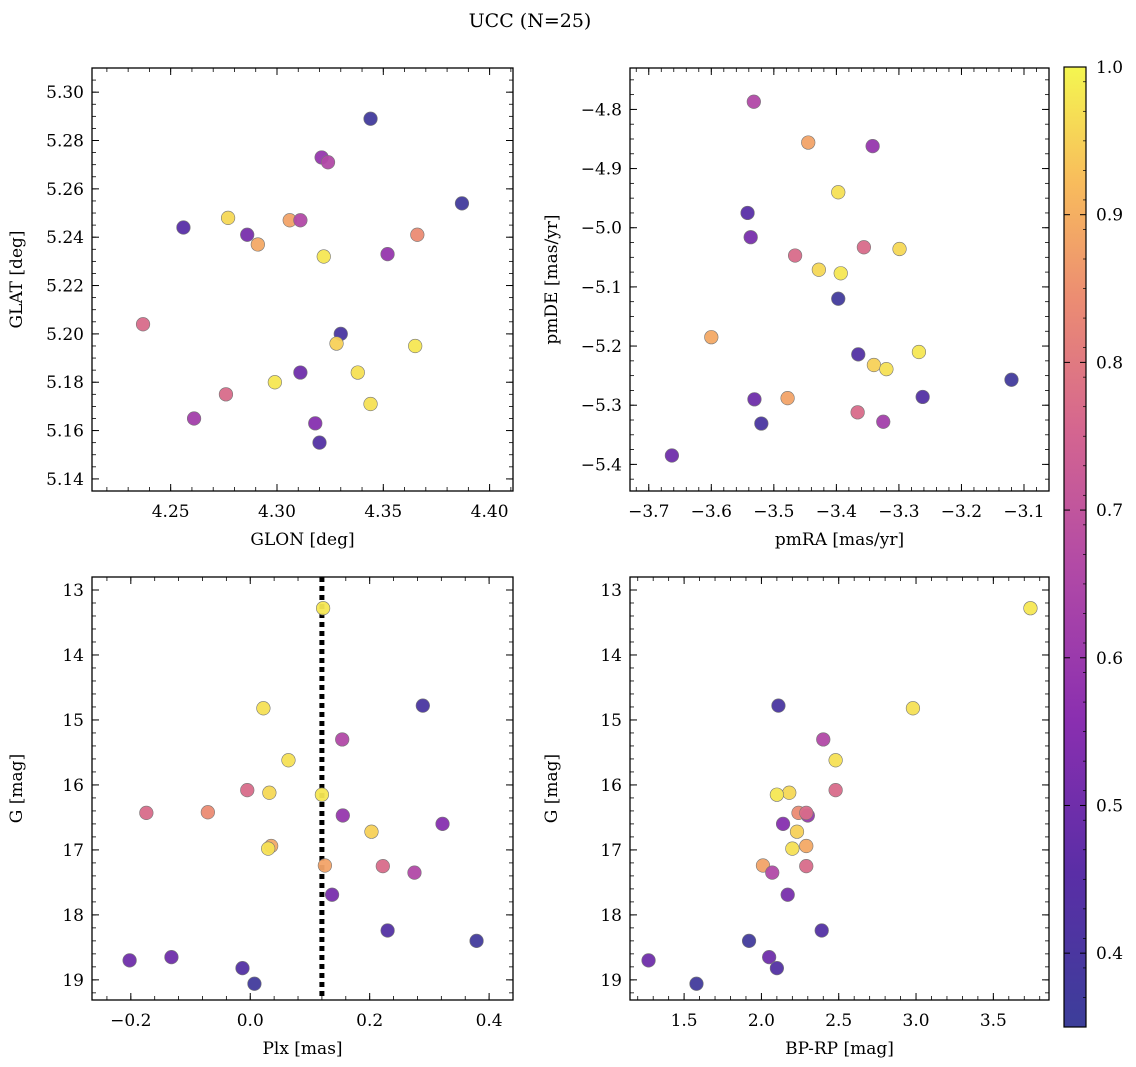 The height and width of the screenshot is (1067, 1136). I want to click on colorbar-gradient, so click(1075, 547).